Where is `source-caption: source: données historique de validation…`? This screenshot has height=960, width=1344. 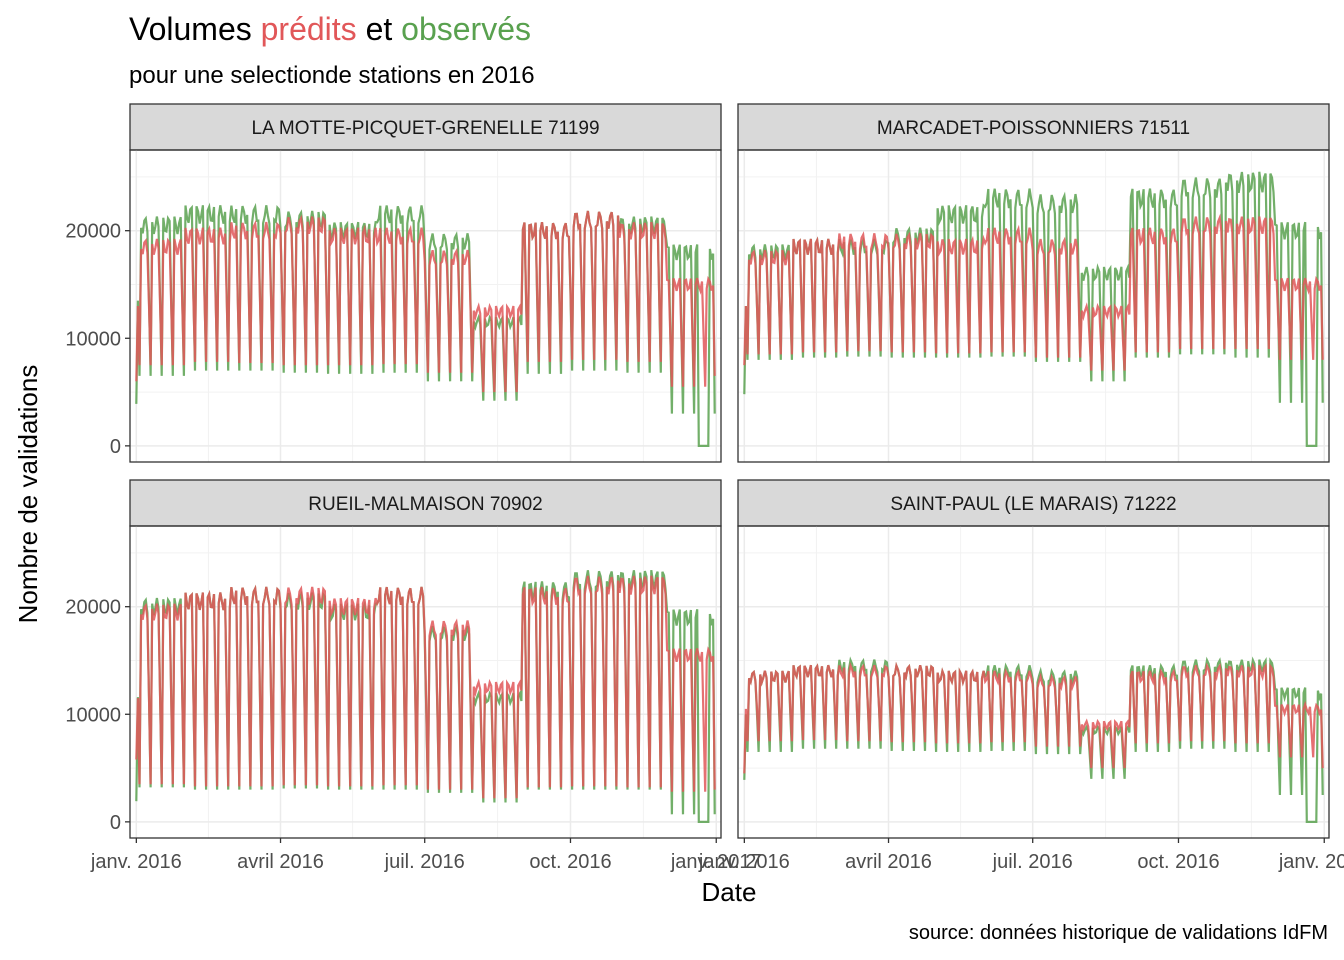 source-caption: source: données historique de validation… is located at coordinates (1118, 933).